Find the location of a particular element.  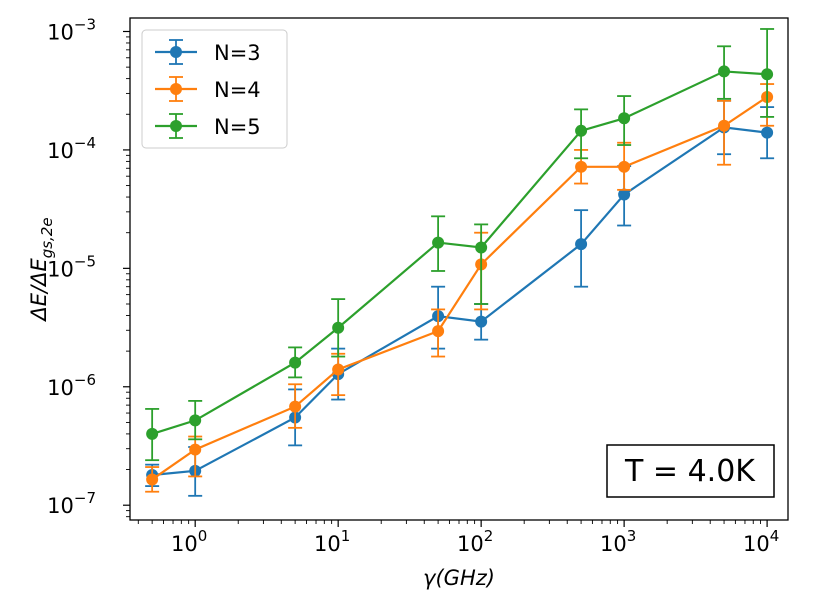

y-tick-label: 10⁻⁴ is located at coordinates (71, 148).